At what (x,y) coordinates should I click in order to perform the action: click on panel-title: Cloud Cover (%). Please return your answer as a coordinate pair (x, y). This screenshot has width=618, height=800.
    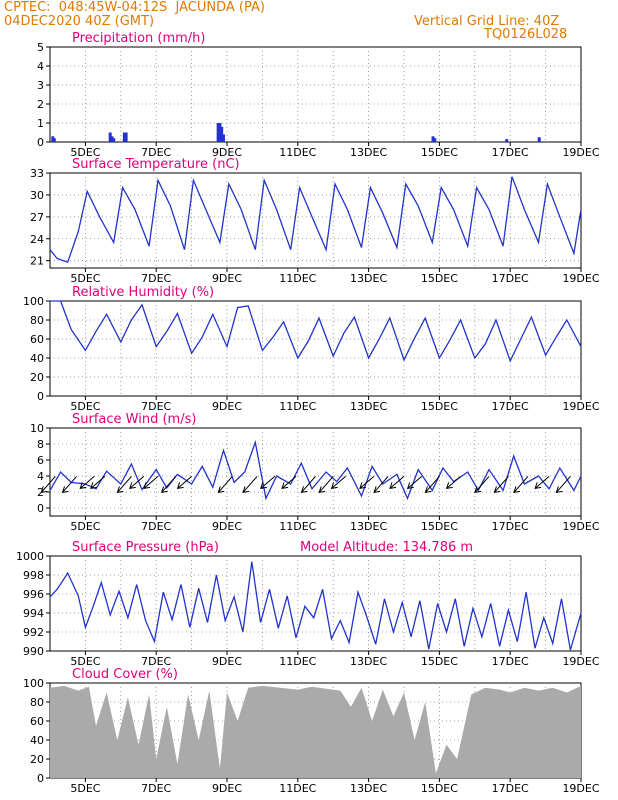
    Looking at the image, I should click on (125, 674).